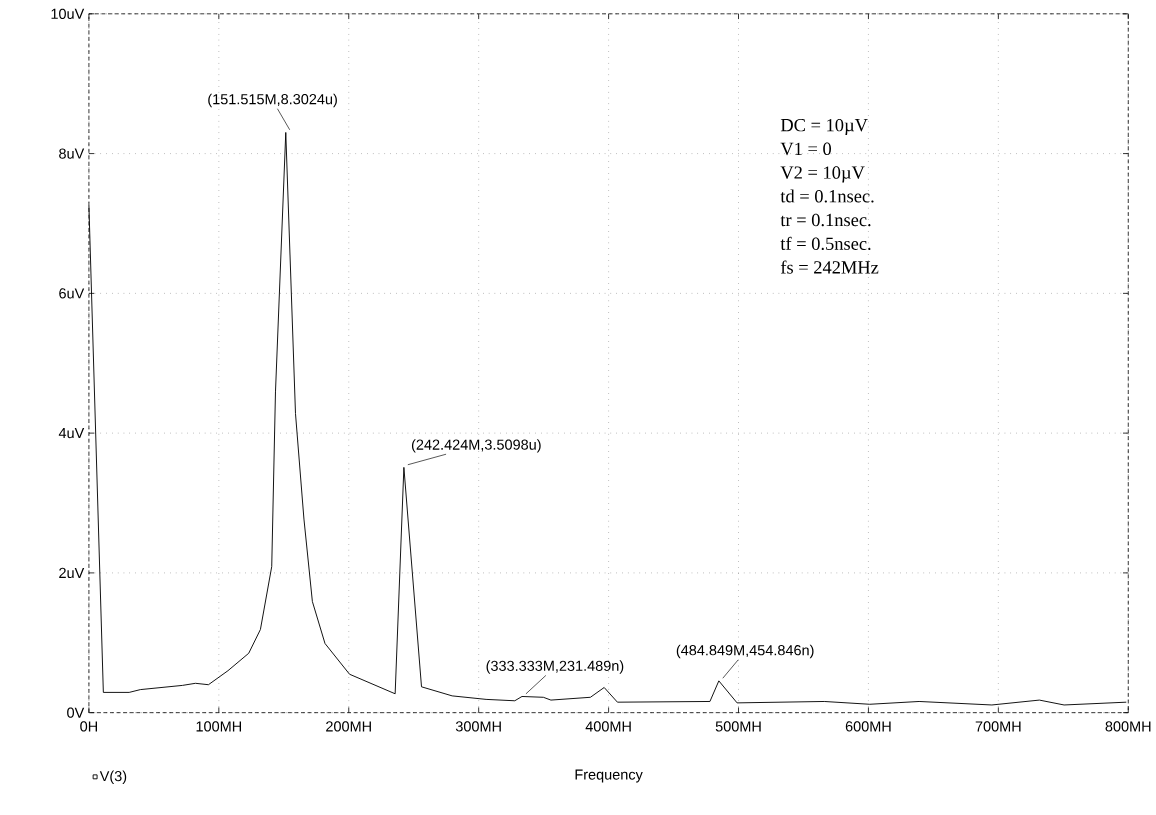  What do you see at coordinates (476, 446) in the screenshot?
I see `annotation: (242.424M,3.5098u)` at bounding box center [476, 446].